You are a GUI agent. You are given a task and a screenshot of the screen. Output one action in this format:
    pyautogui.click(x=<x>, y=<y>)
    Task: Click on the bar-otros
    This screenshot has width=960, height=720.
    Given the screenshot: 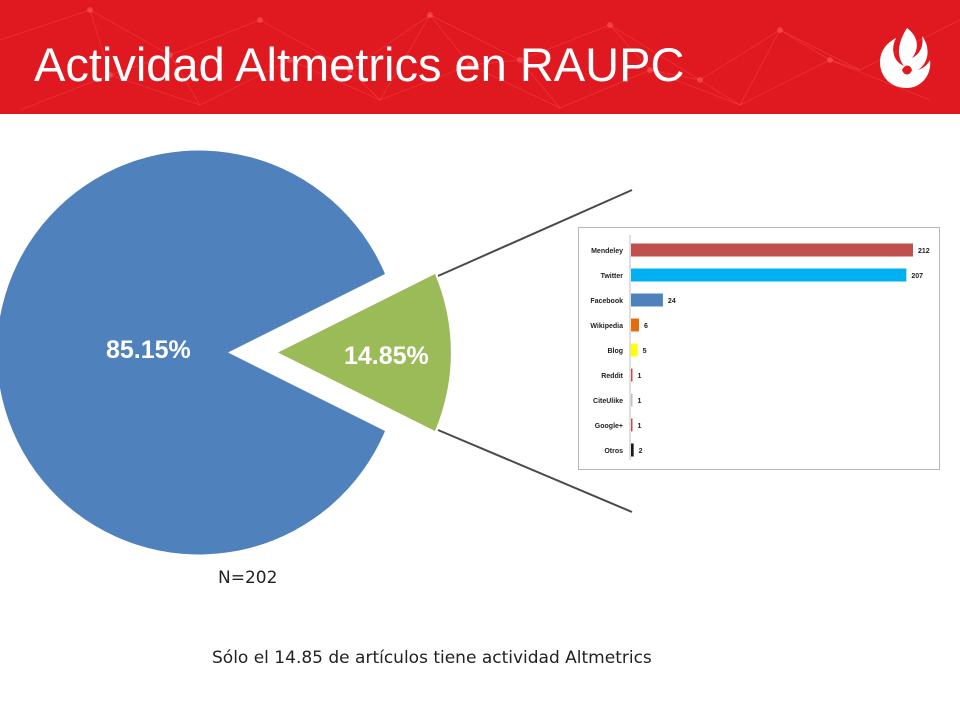 What is the action you would take?
    pyautogui.click(x=632, y=450)
    